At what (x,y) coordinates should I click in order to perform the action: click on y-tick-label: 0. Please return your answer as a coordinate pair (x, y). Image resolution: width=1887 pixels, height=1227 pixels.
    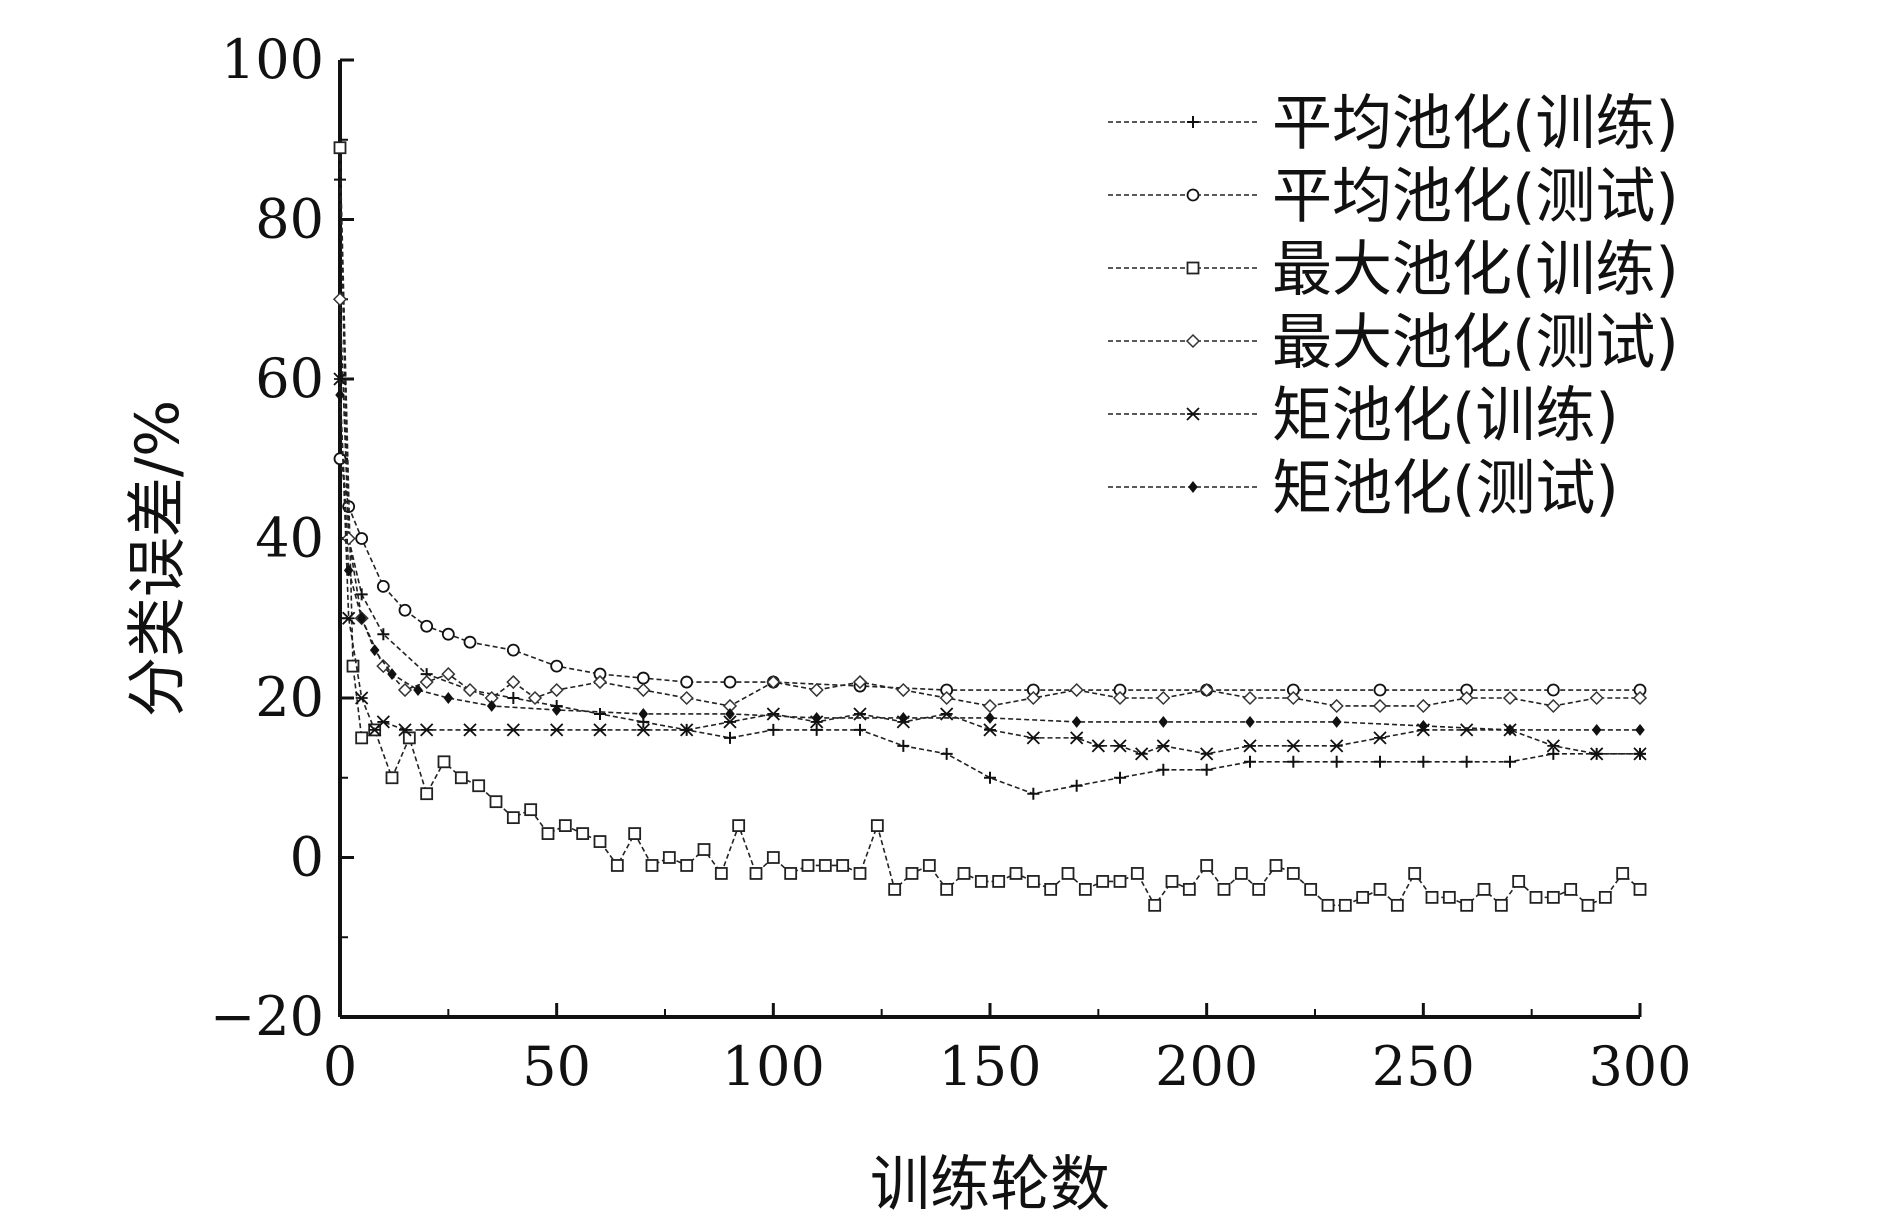
    Looking at the image, I should click on (307, 857).